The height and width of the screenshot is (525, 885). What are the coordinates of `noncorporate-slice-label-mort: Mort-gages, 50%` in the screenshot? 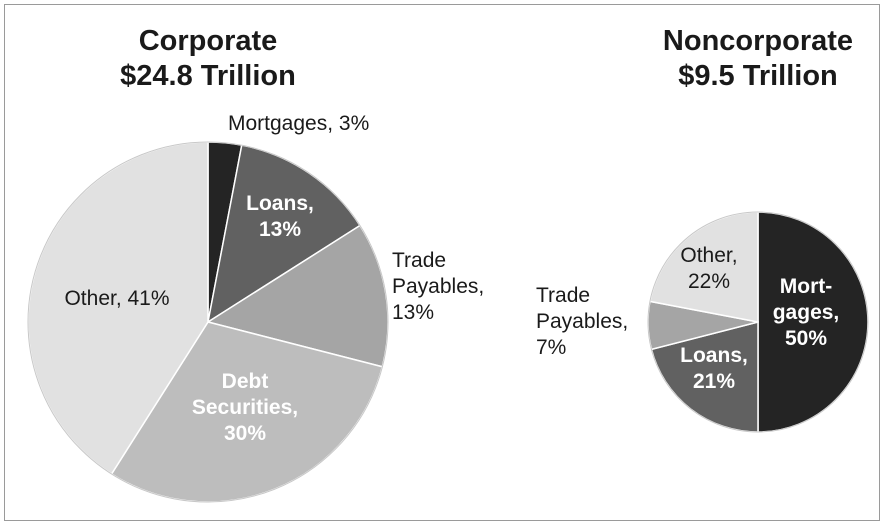 It's located at (806, 312).